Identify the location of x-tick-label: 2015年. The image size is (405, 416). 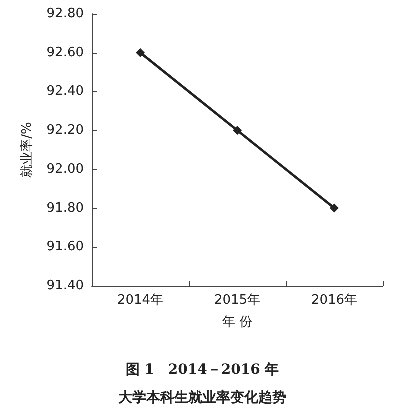
(237, 300).